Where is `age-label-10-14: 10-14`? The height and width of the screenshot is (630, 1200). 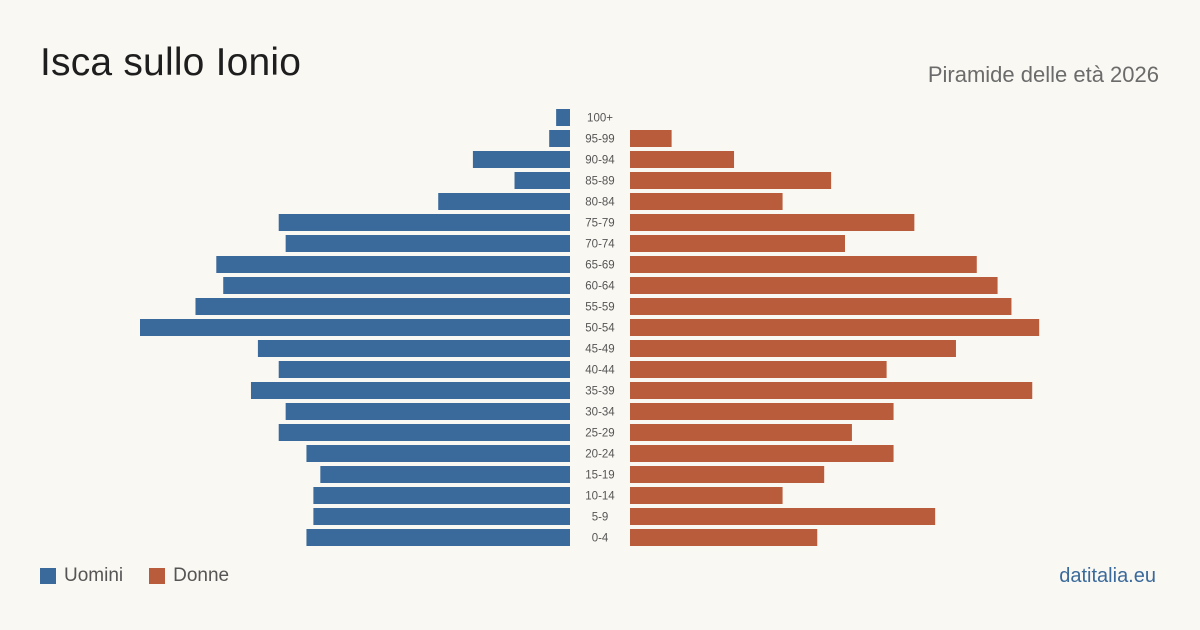 age-label-10-14: 10-14 is located at coordinates (600, 497).